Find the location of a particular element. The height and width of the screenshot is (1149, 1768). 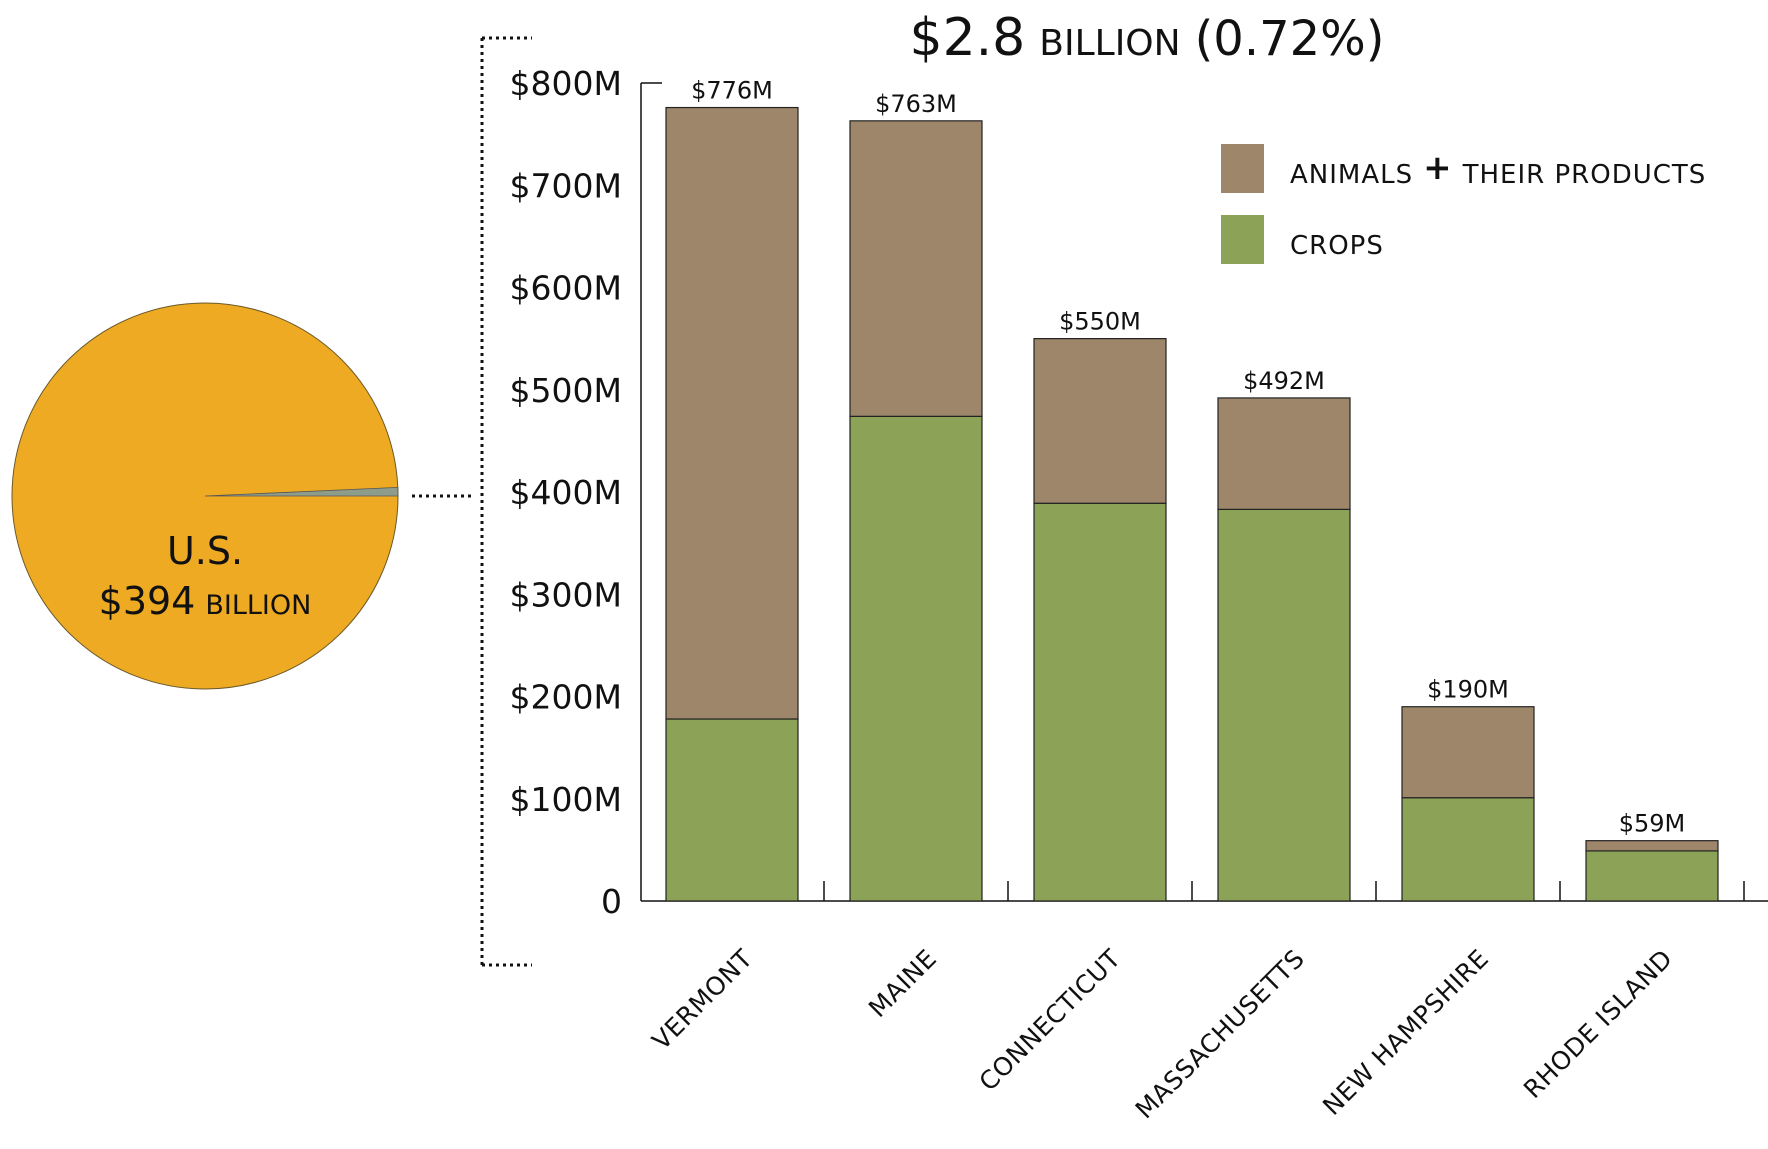

pie-slice-new-england is located at coordinates (301, 491).